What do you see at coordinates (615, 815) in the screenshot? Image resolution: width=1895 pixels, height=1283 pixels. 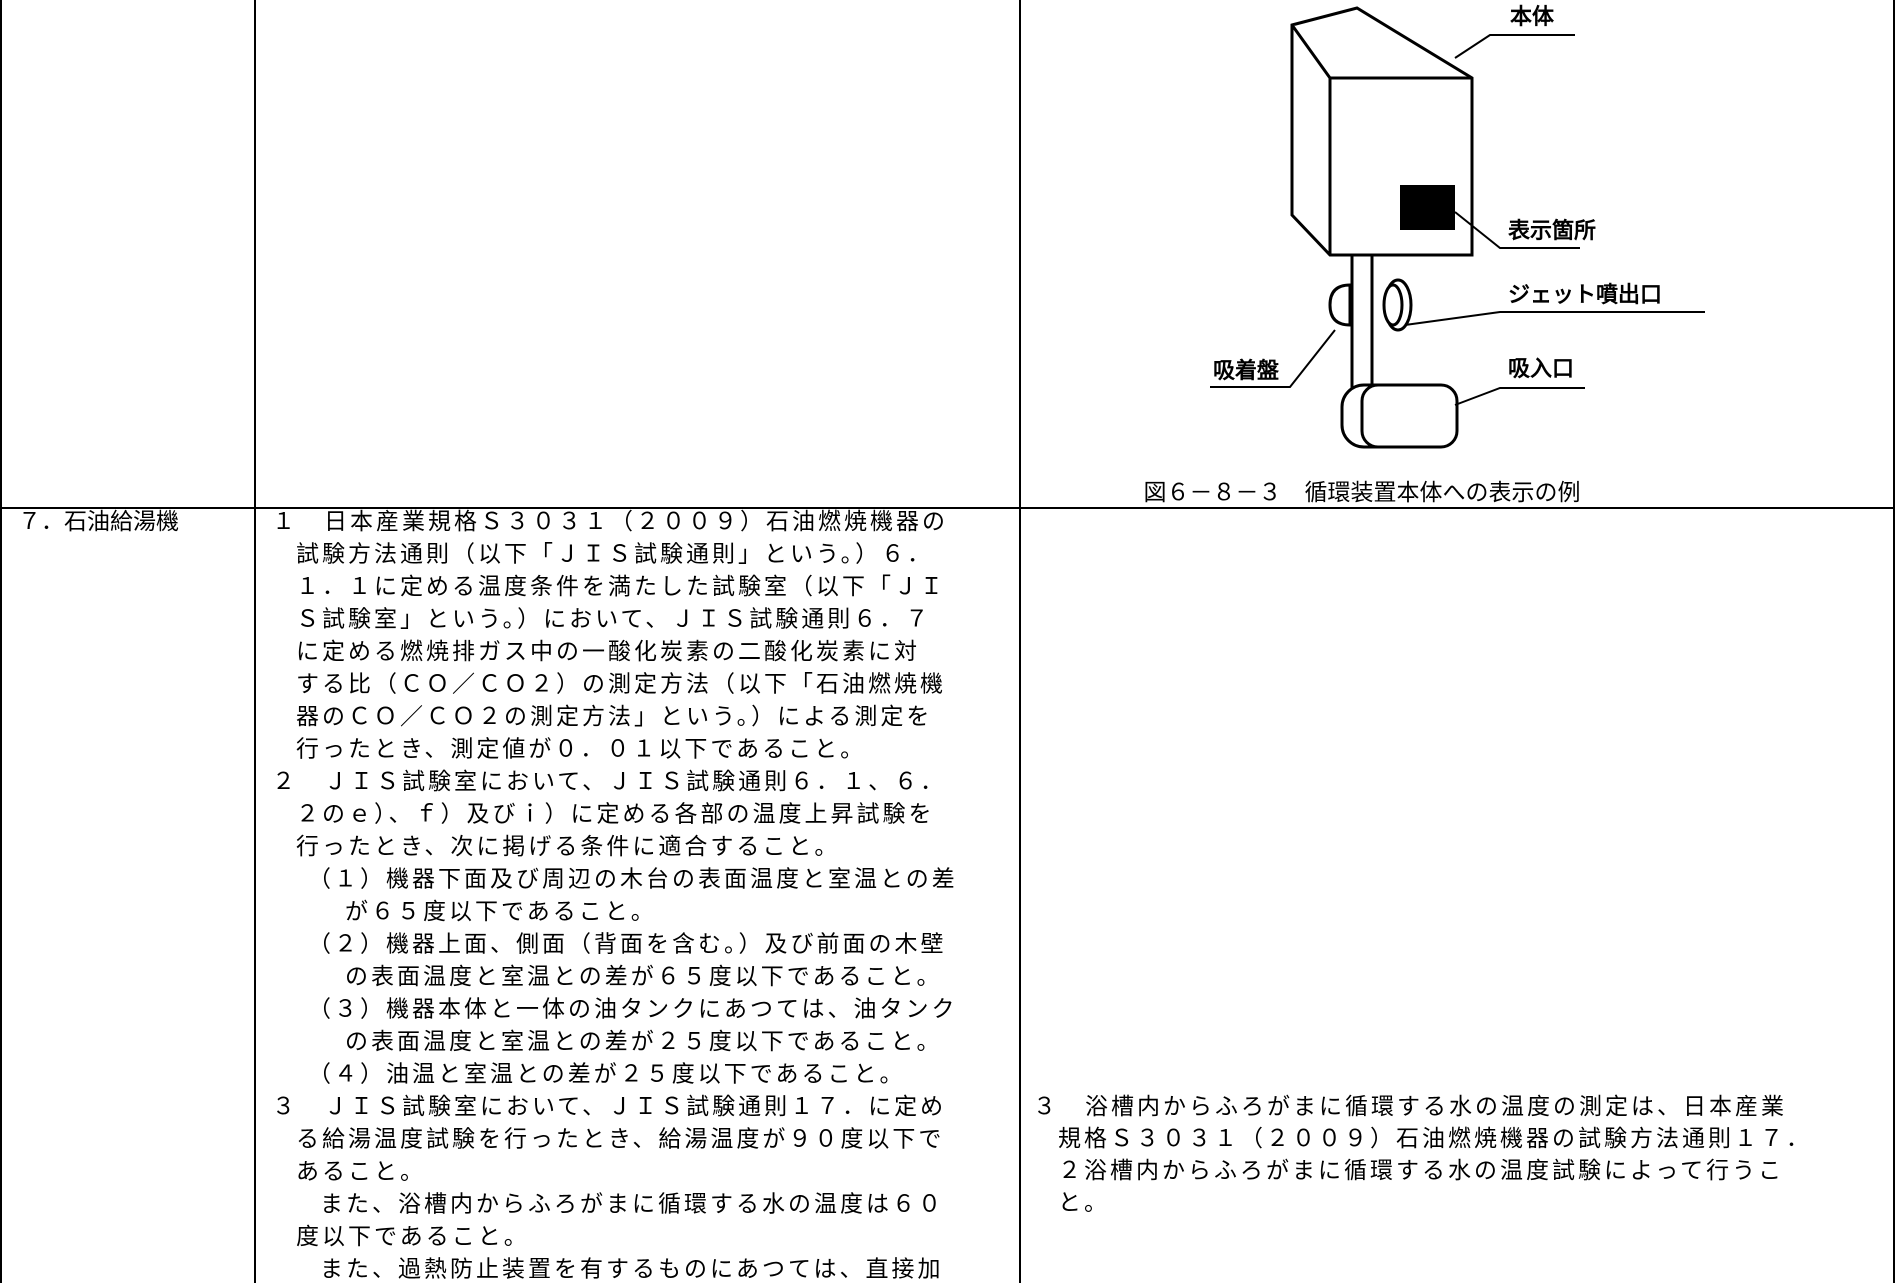 I see `requirement-line: ２のｅ）、ｆ）及びｉ）に定める各部の温度上昇試験を` at bounding box center [615, 815].